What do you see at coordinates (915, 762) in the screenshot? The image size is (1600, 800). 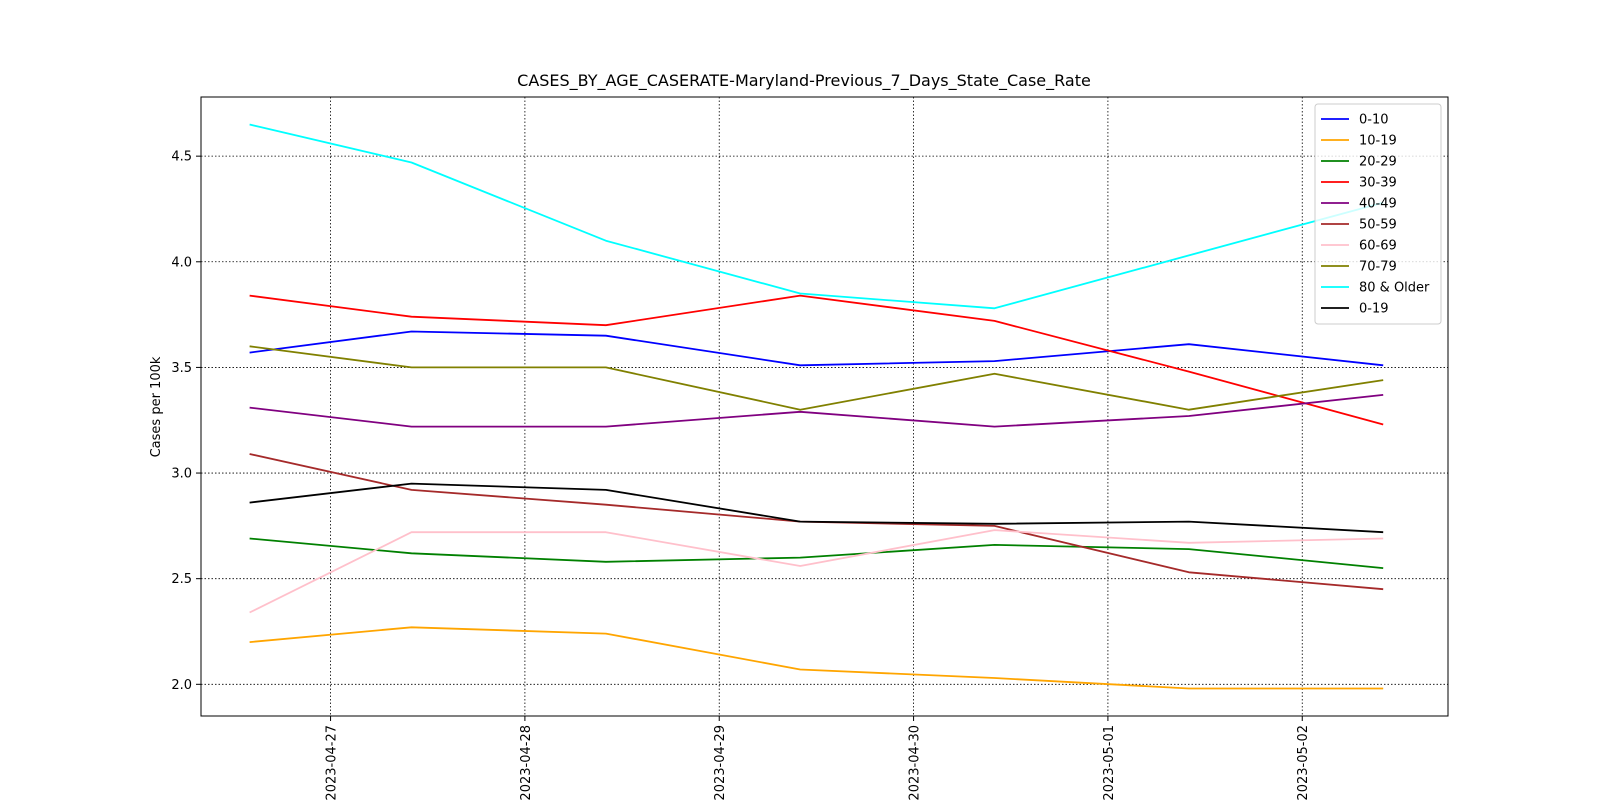 I see `x-tick-label: 2023-04-30` at bounding box center [915, 762].